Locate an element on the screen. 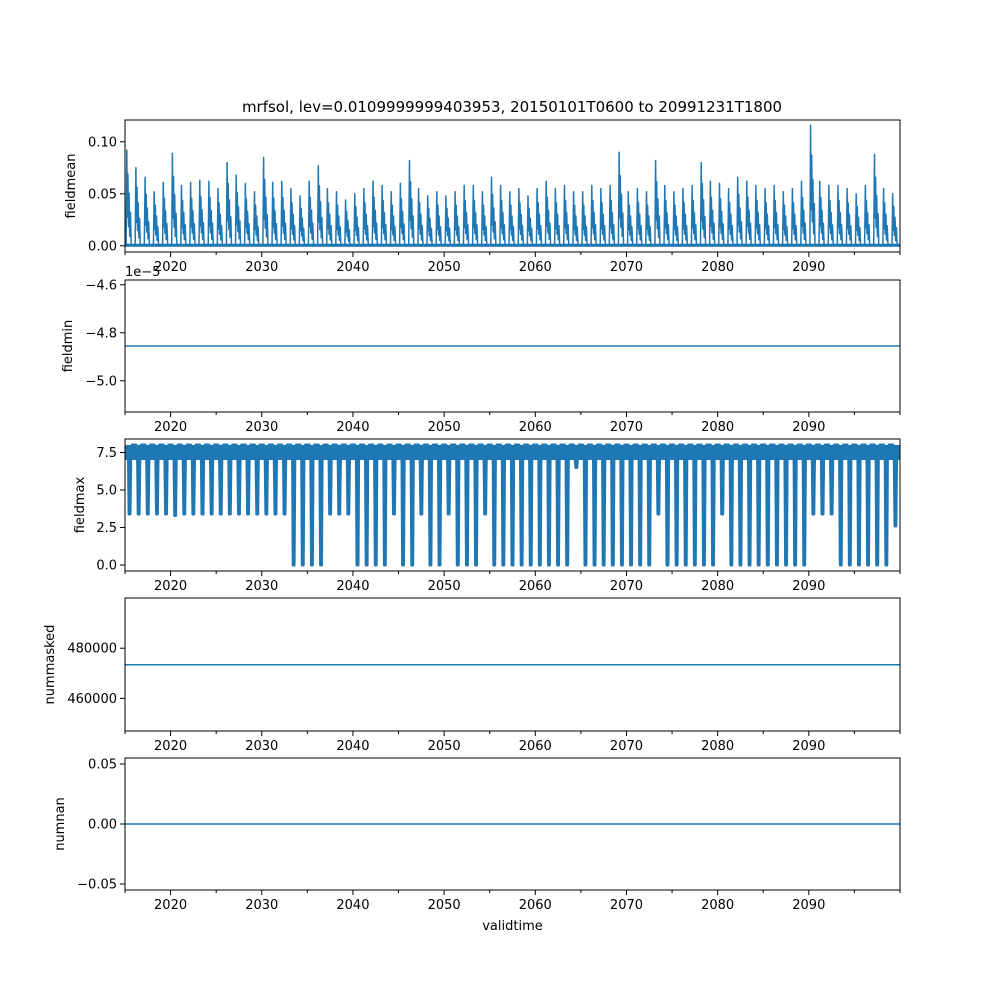  y-tick-label: 2.5 is located at coordinates (106, 528).